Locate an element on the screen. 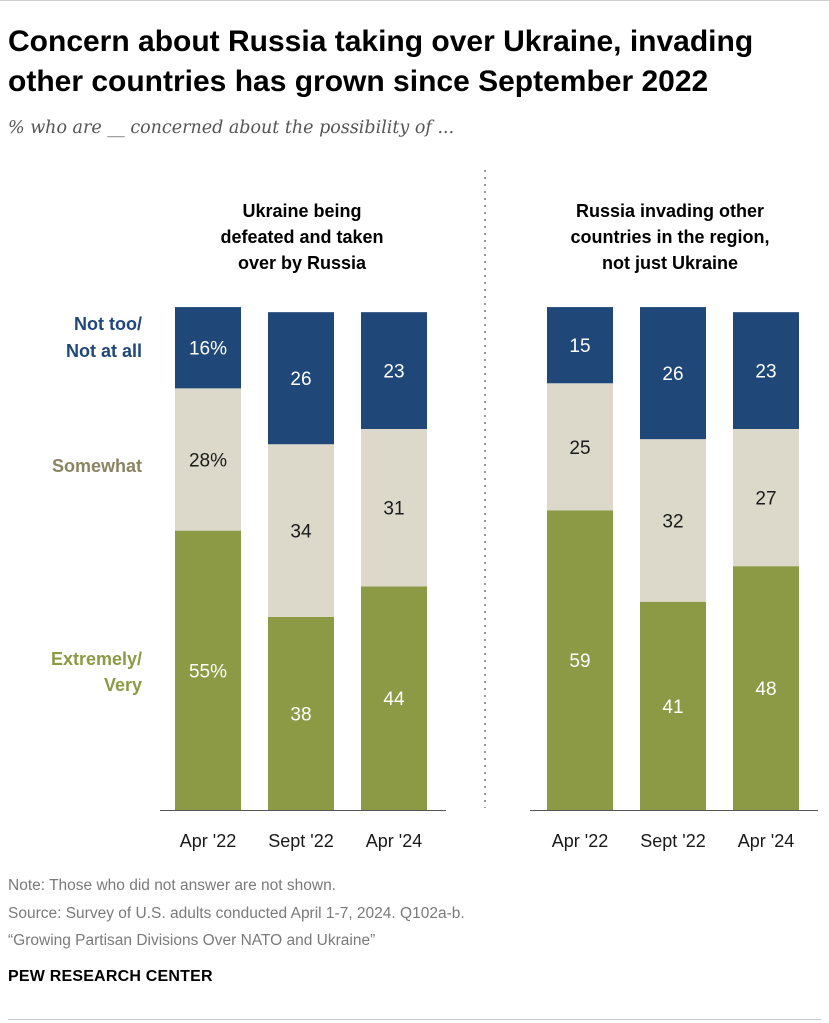 The image size is (829, 1023). panel-1-title-line: Ukraine being is located at coordinates (301, 211).